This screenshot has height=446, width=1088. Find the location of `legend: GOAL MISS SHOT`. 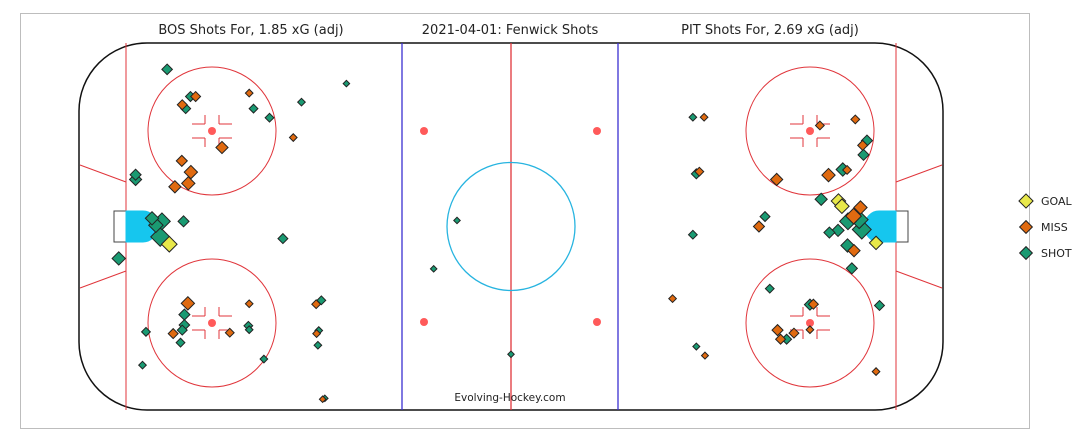

legend: GOAL MISS SHOT is located at coordinates (1045, 227).